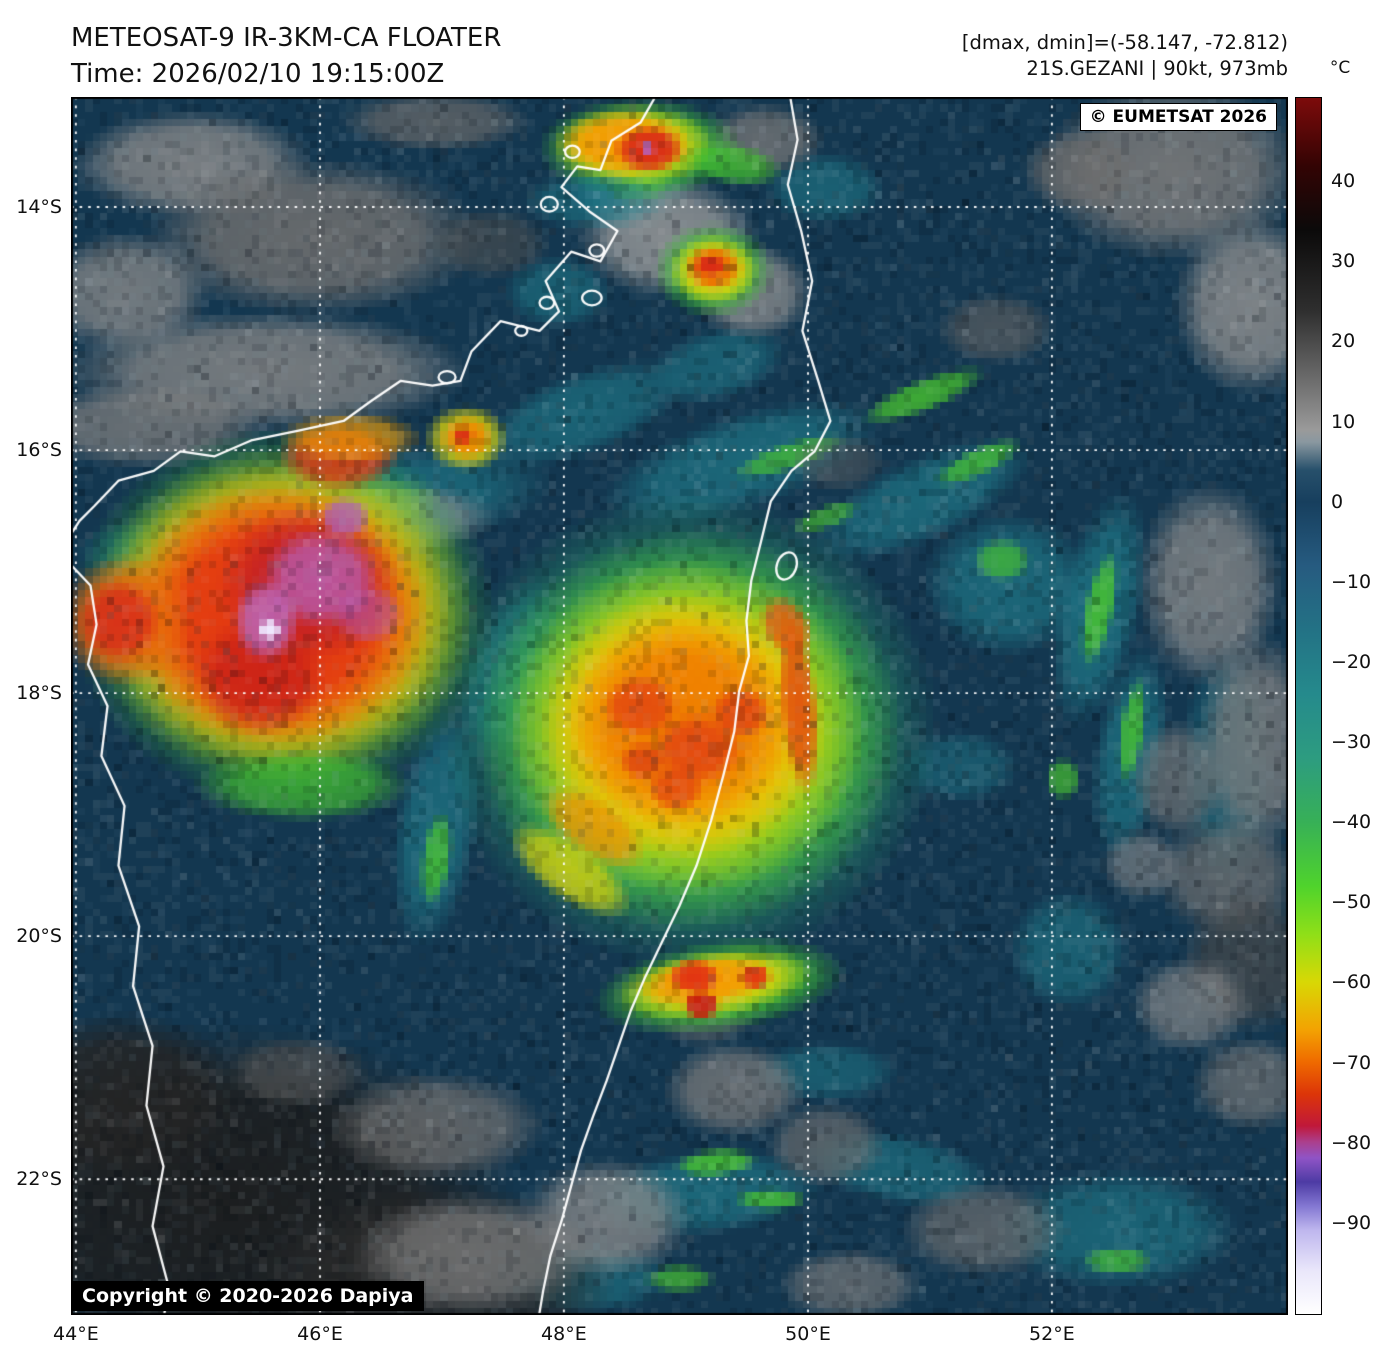 This screenshot has height=1359, width=1388. Describe the element at coordinates (39, 693) in the screenshot. I see `lat-tick-label: 18°S` at that location.